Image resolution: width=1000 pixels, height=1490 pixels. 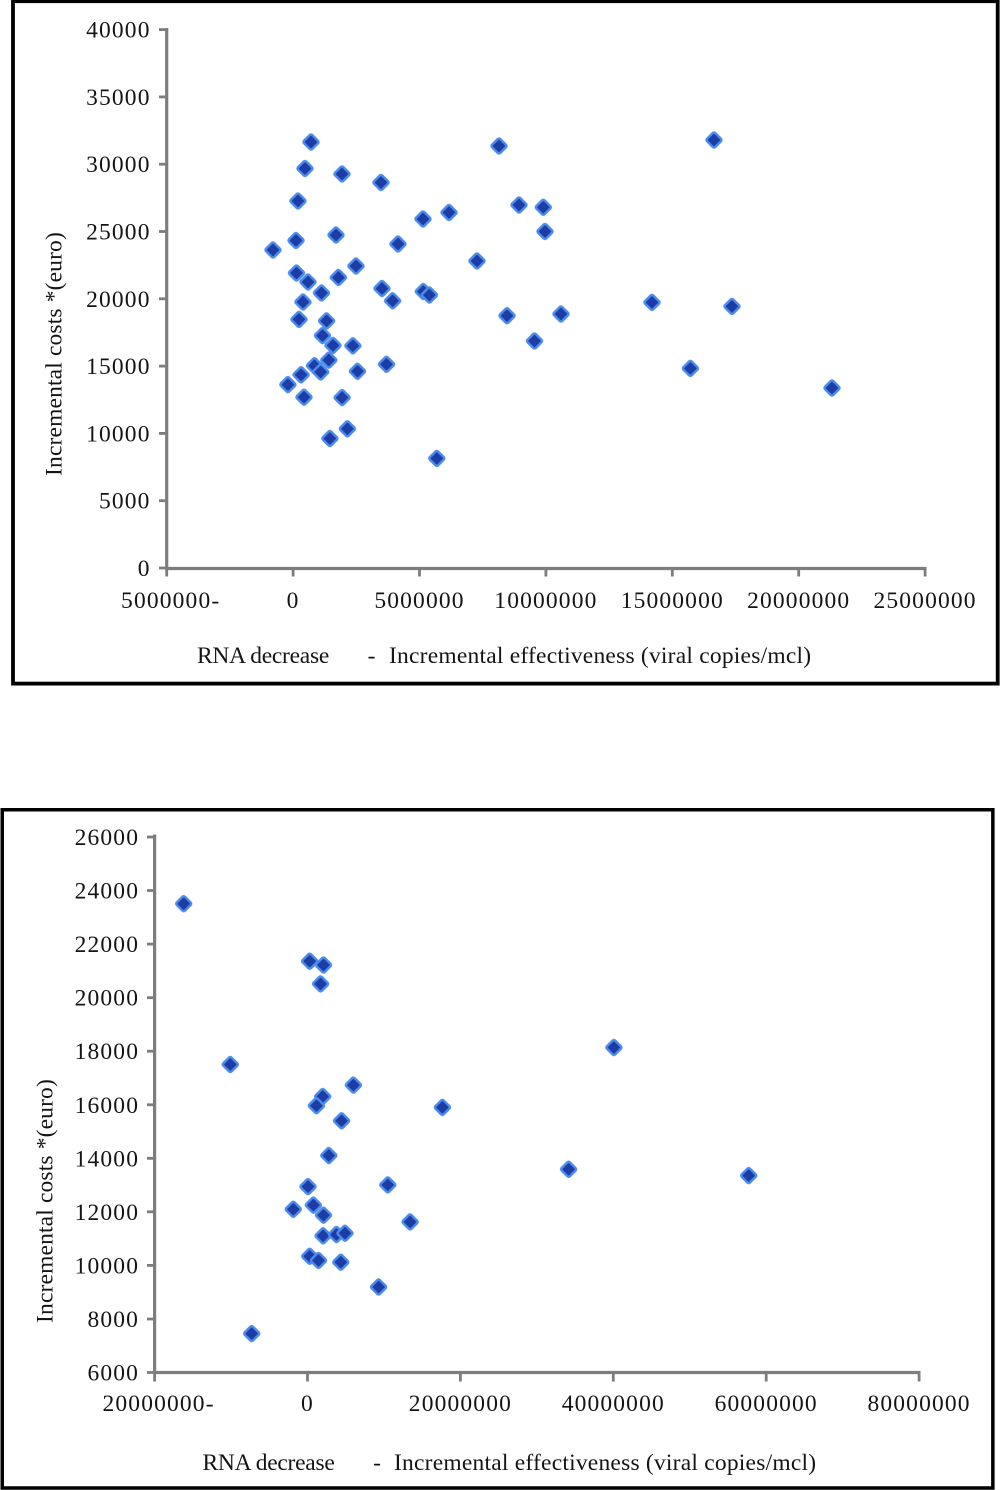 I want to click on svg-text: 26000, so click(x=107, y=838).